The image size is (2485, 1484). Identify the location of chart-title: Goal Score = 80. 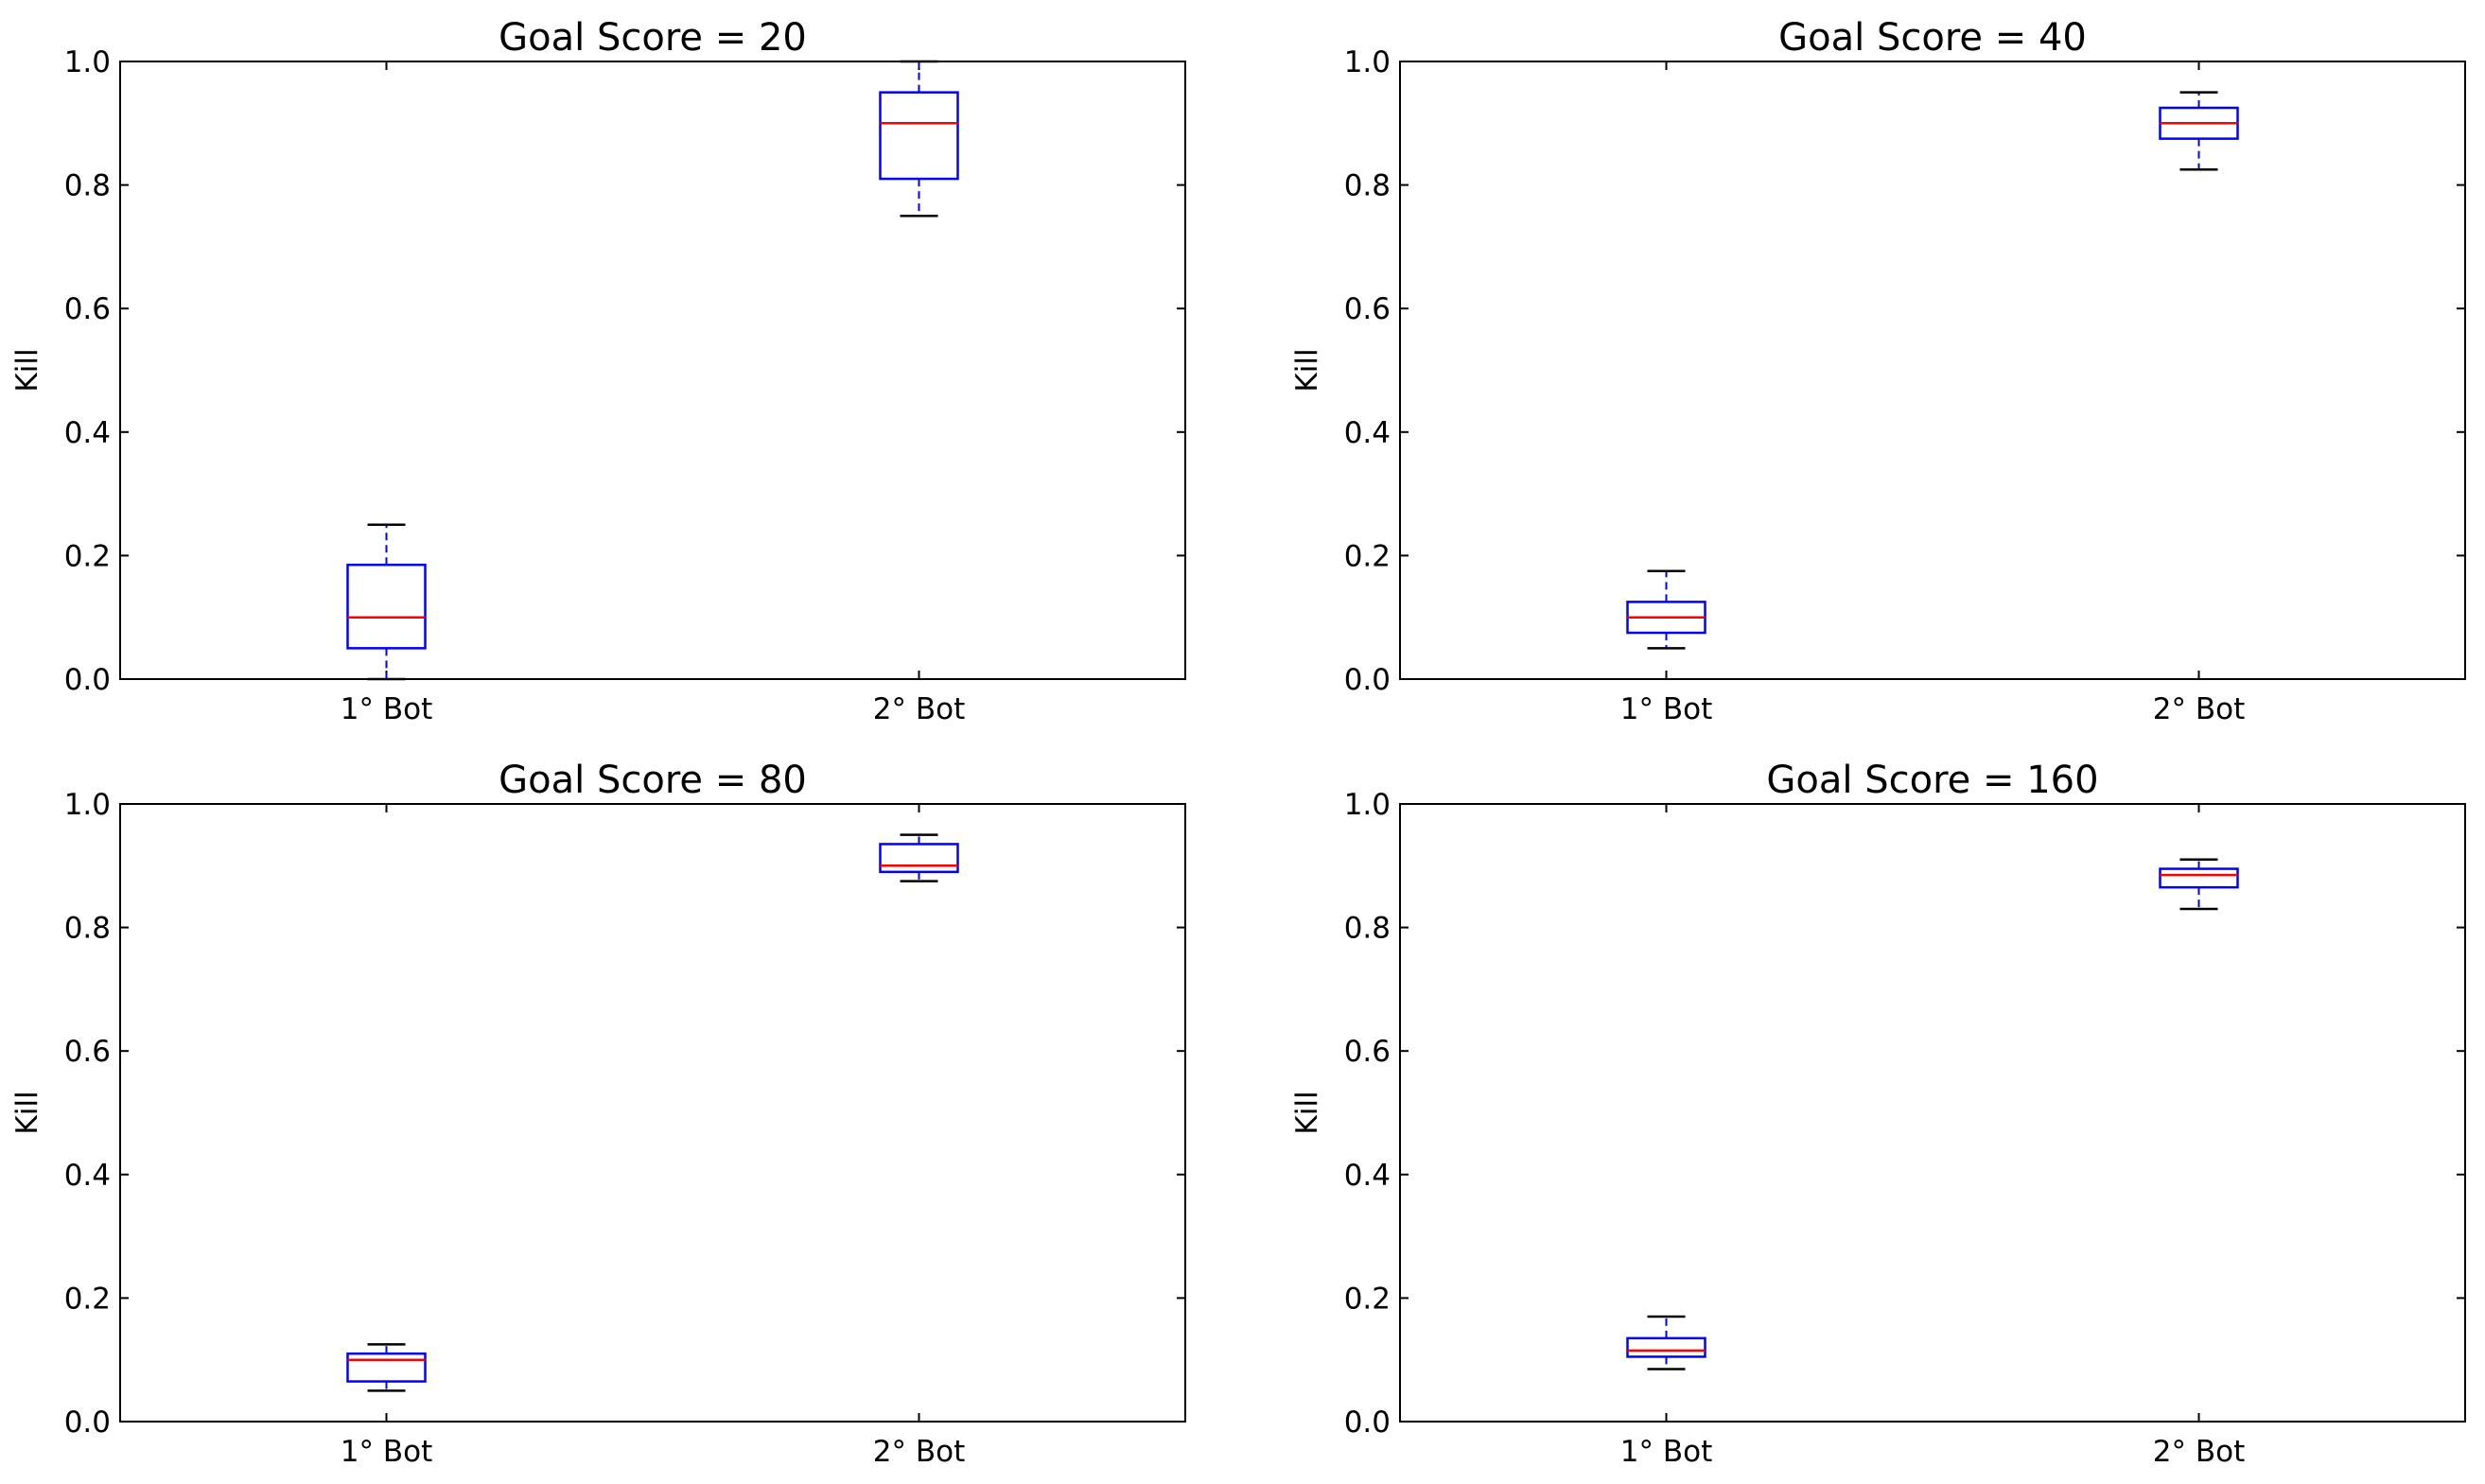
(653, 781).